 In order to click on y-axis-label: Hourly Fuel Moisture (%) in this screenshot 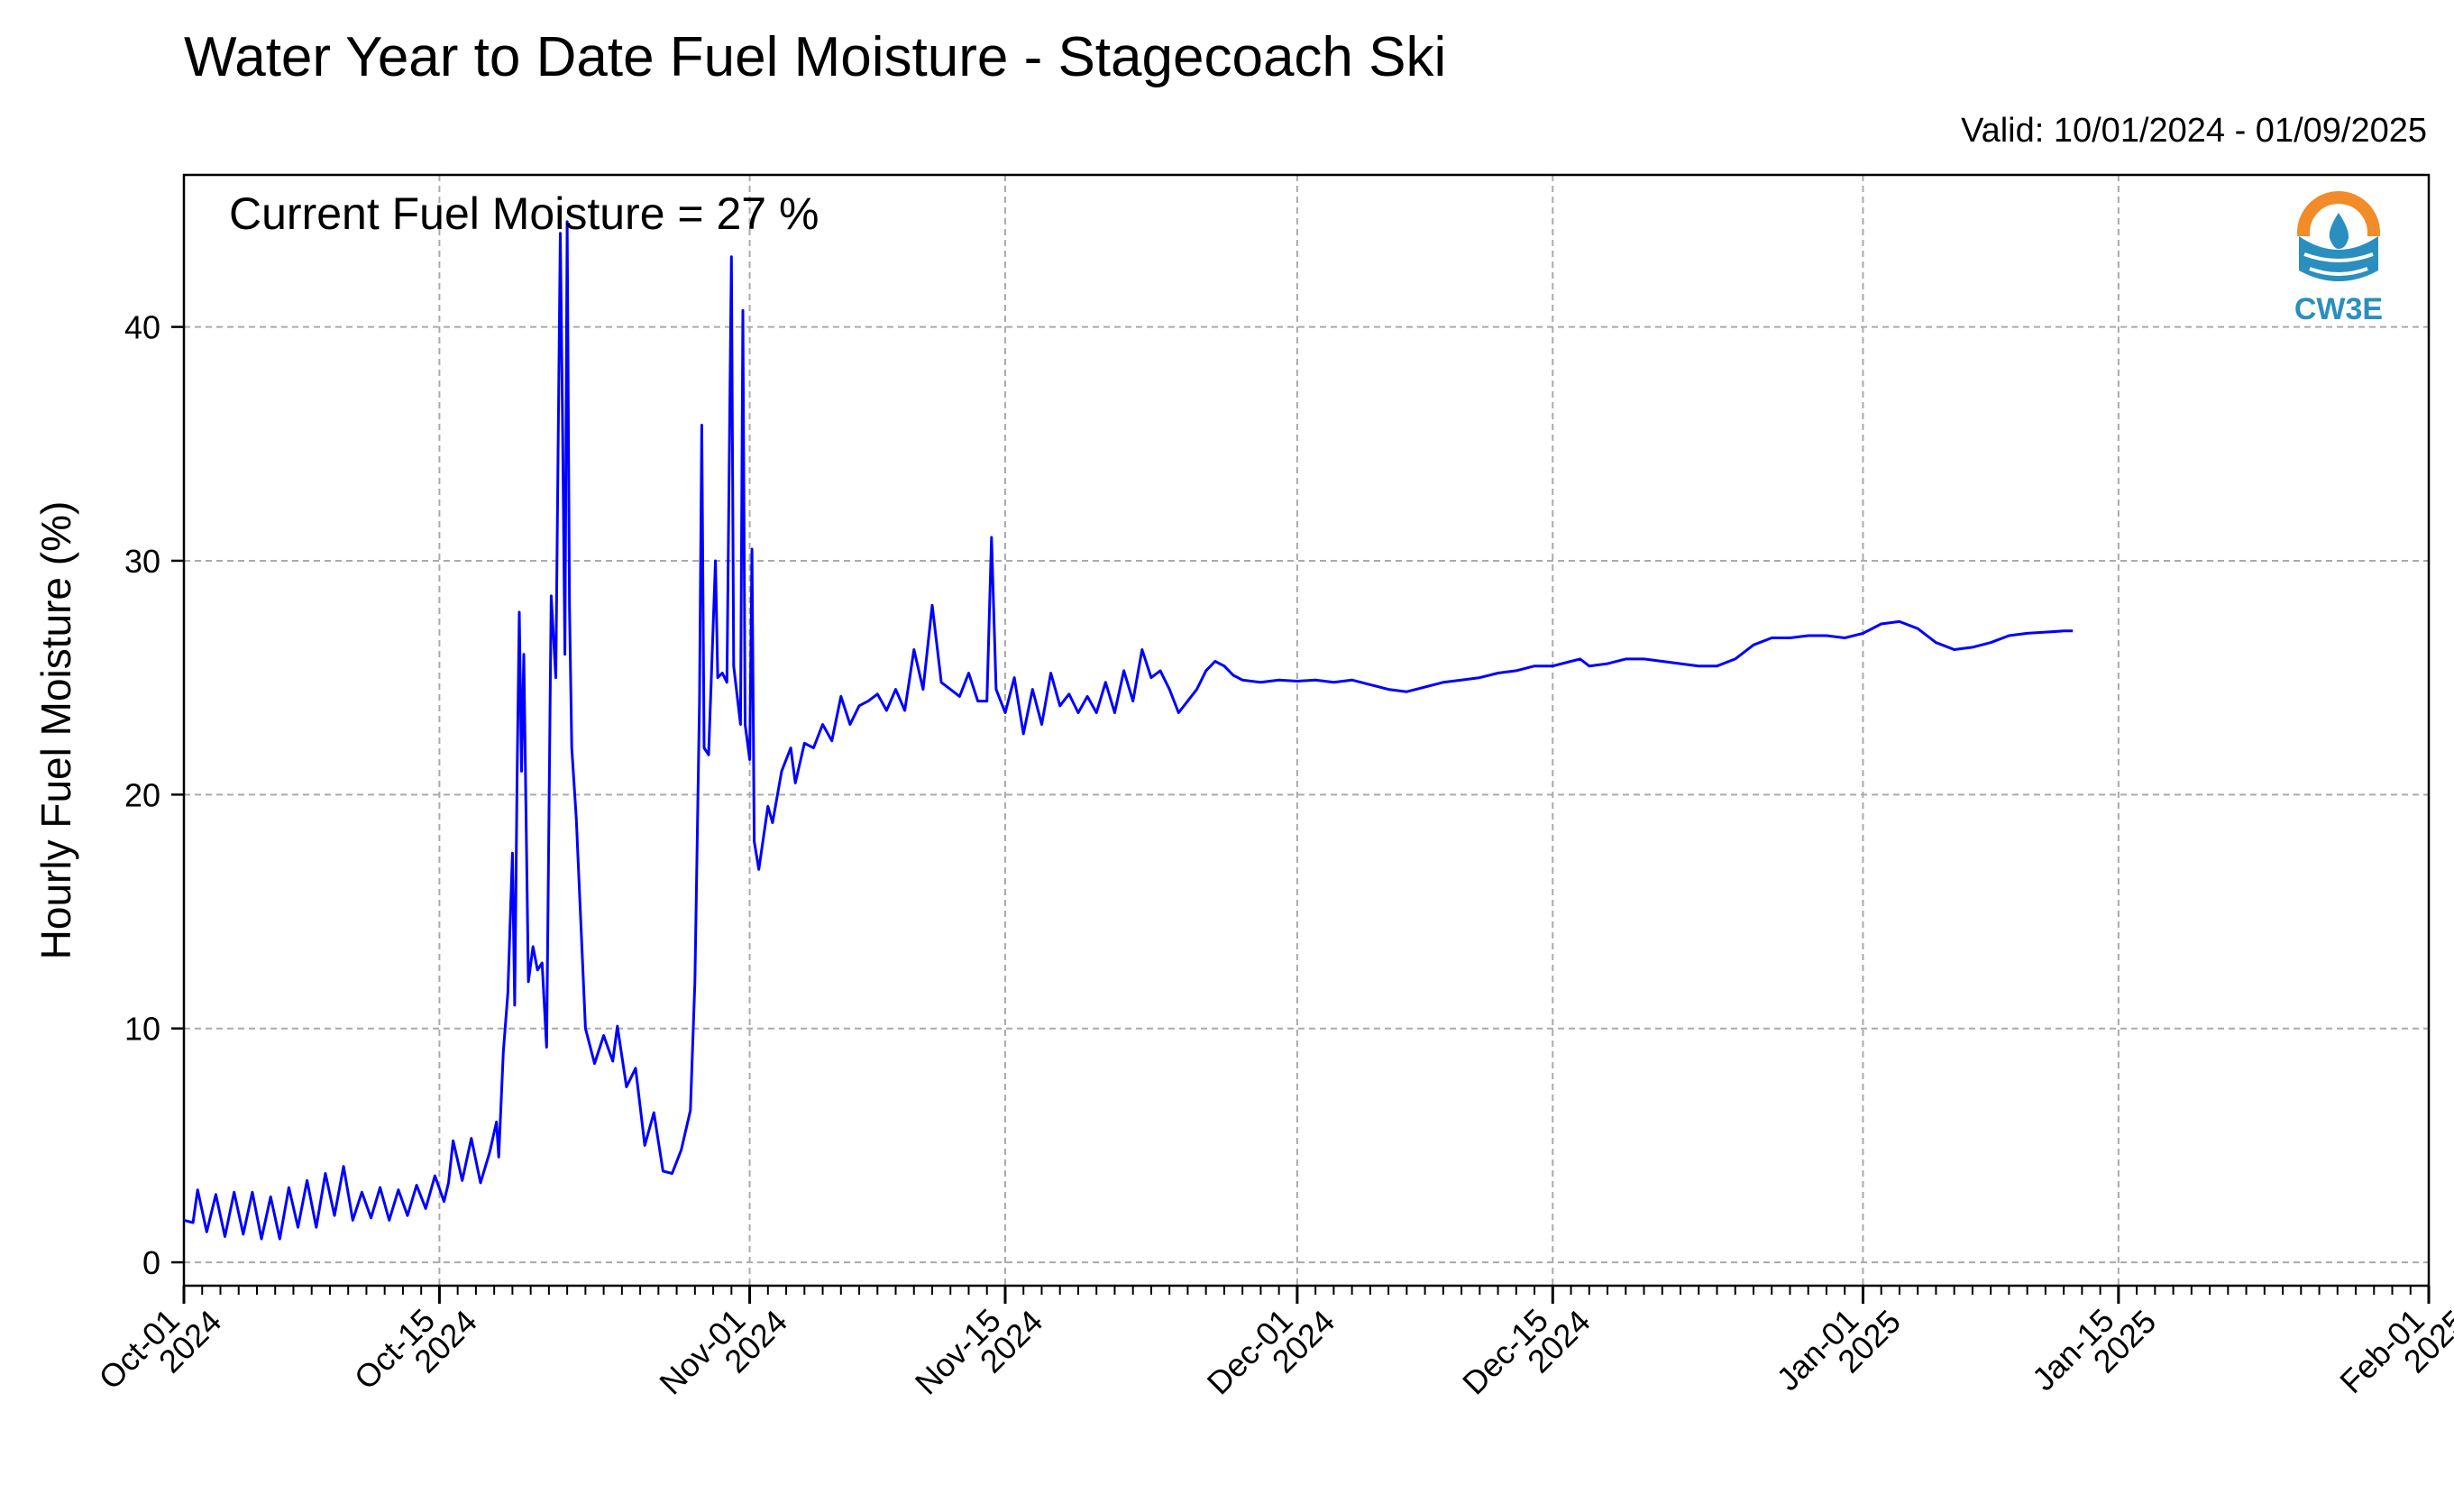, I will do `click(55, 730)`.